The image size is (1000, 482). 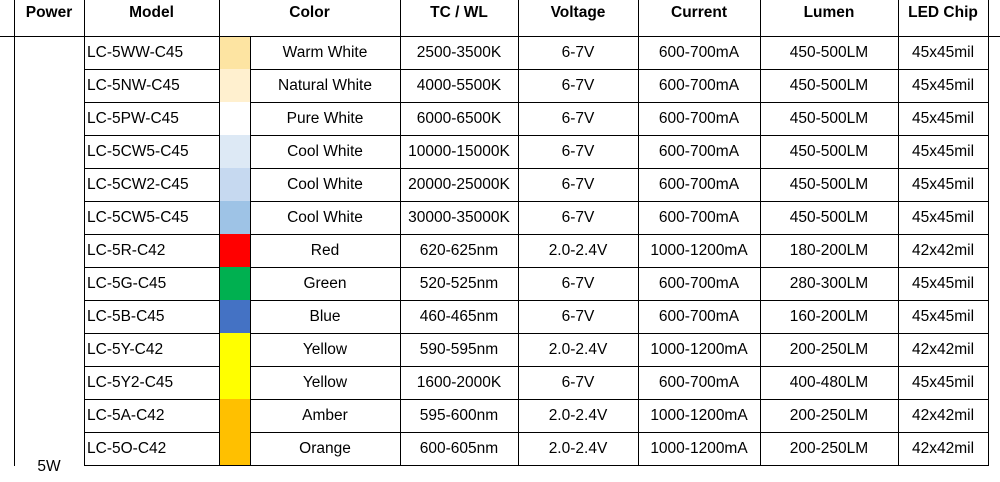 I want to click on table-cell: LC-5NW-C45, so click(x=133, y=85).